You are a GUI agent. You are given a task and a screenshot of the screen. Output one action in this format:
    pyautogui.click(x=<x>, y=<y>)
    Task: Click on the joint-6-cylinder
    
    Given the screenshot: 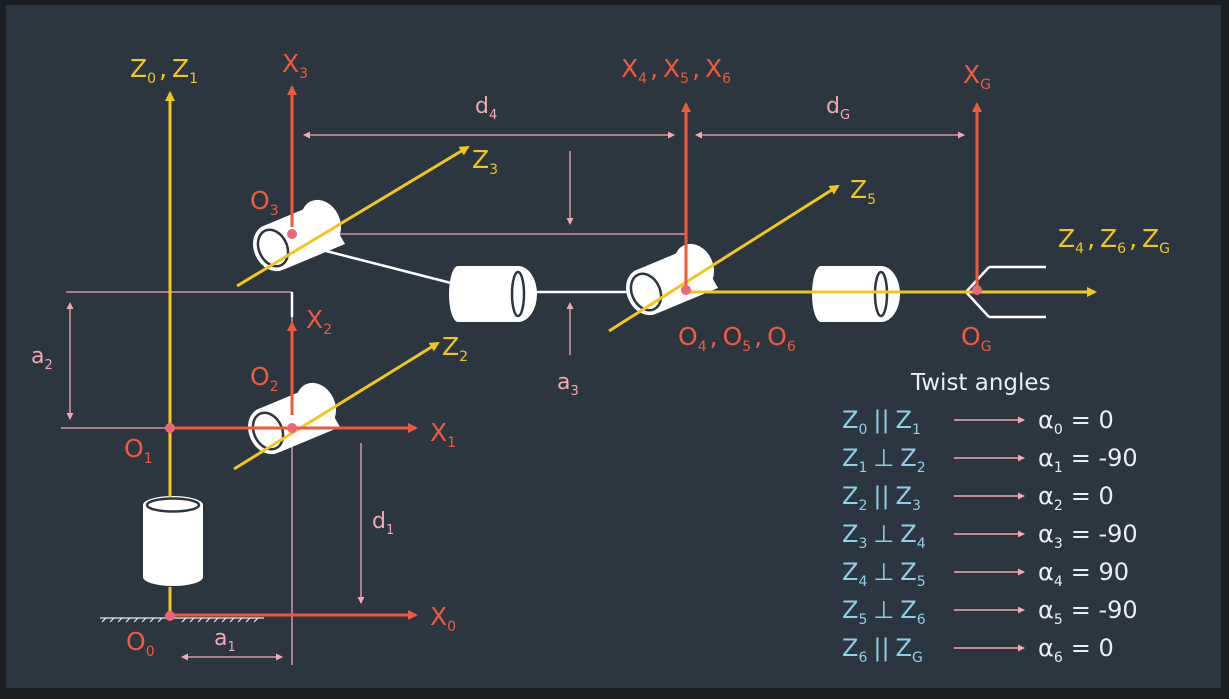 What is the action you would take?
    pyautogui.click(x=856, y=294)
    